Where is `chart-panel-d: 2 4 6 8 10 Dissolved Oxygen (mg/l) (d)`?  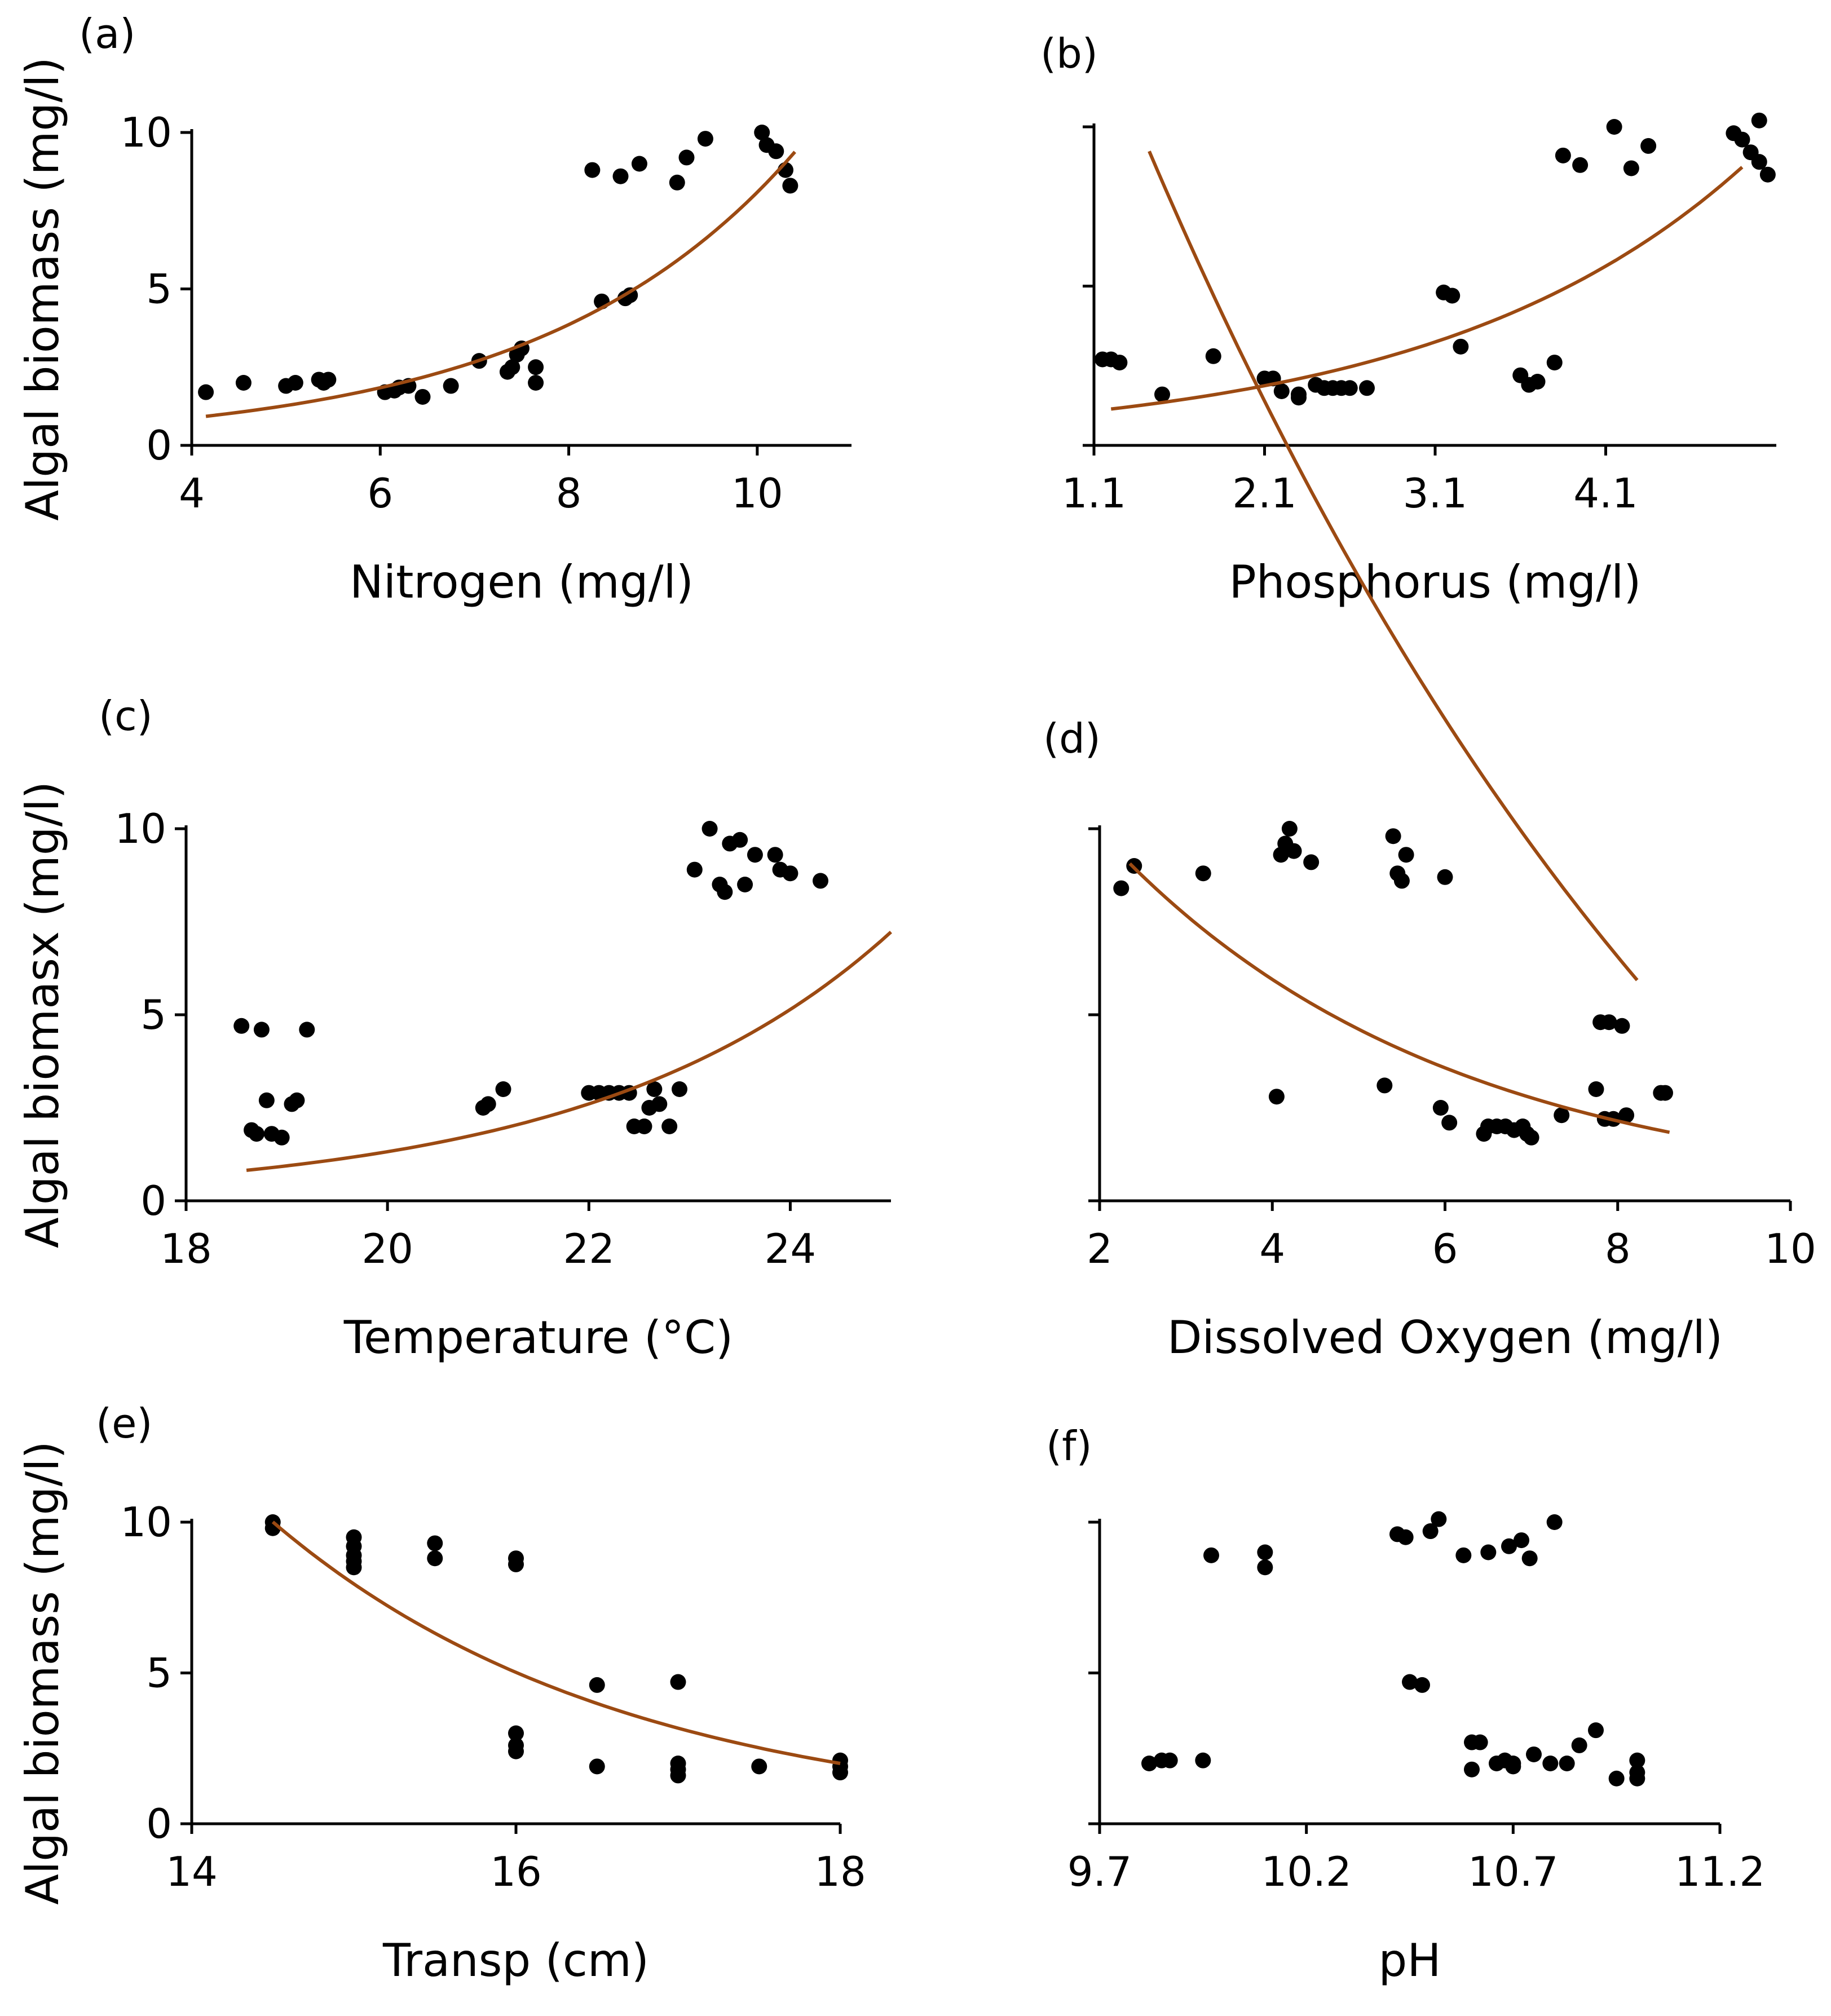
chart-panel-d: 2 4 6 8 10 Dissolved Oxygen (mg/l) (d) is located at coordinates (1430, 1039).